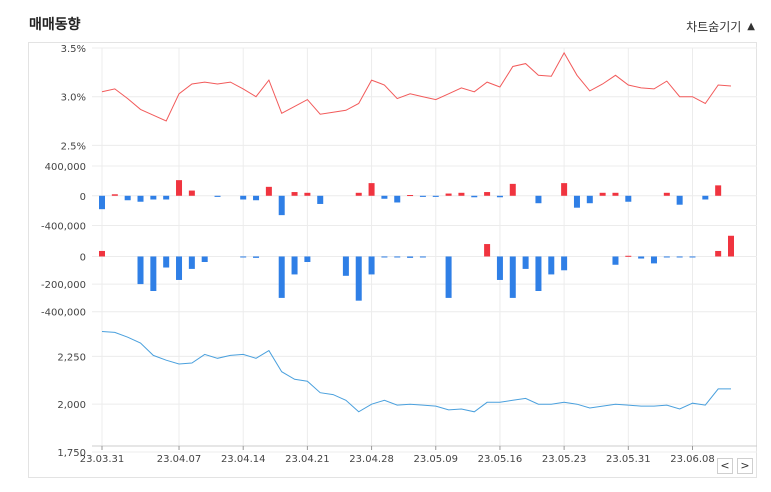  I want to click on y-tick-label: 0, so click(83, 197).